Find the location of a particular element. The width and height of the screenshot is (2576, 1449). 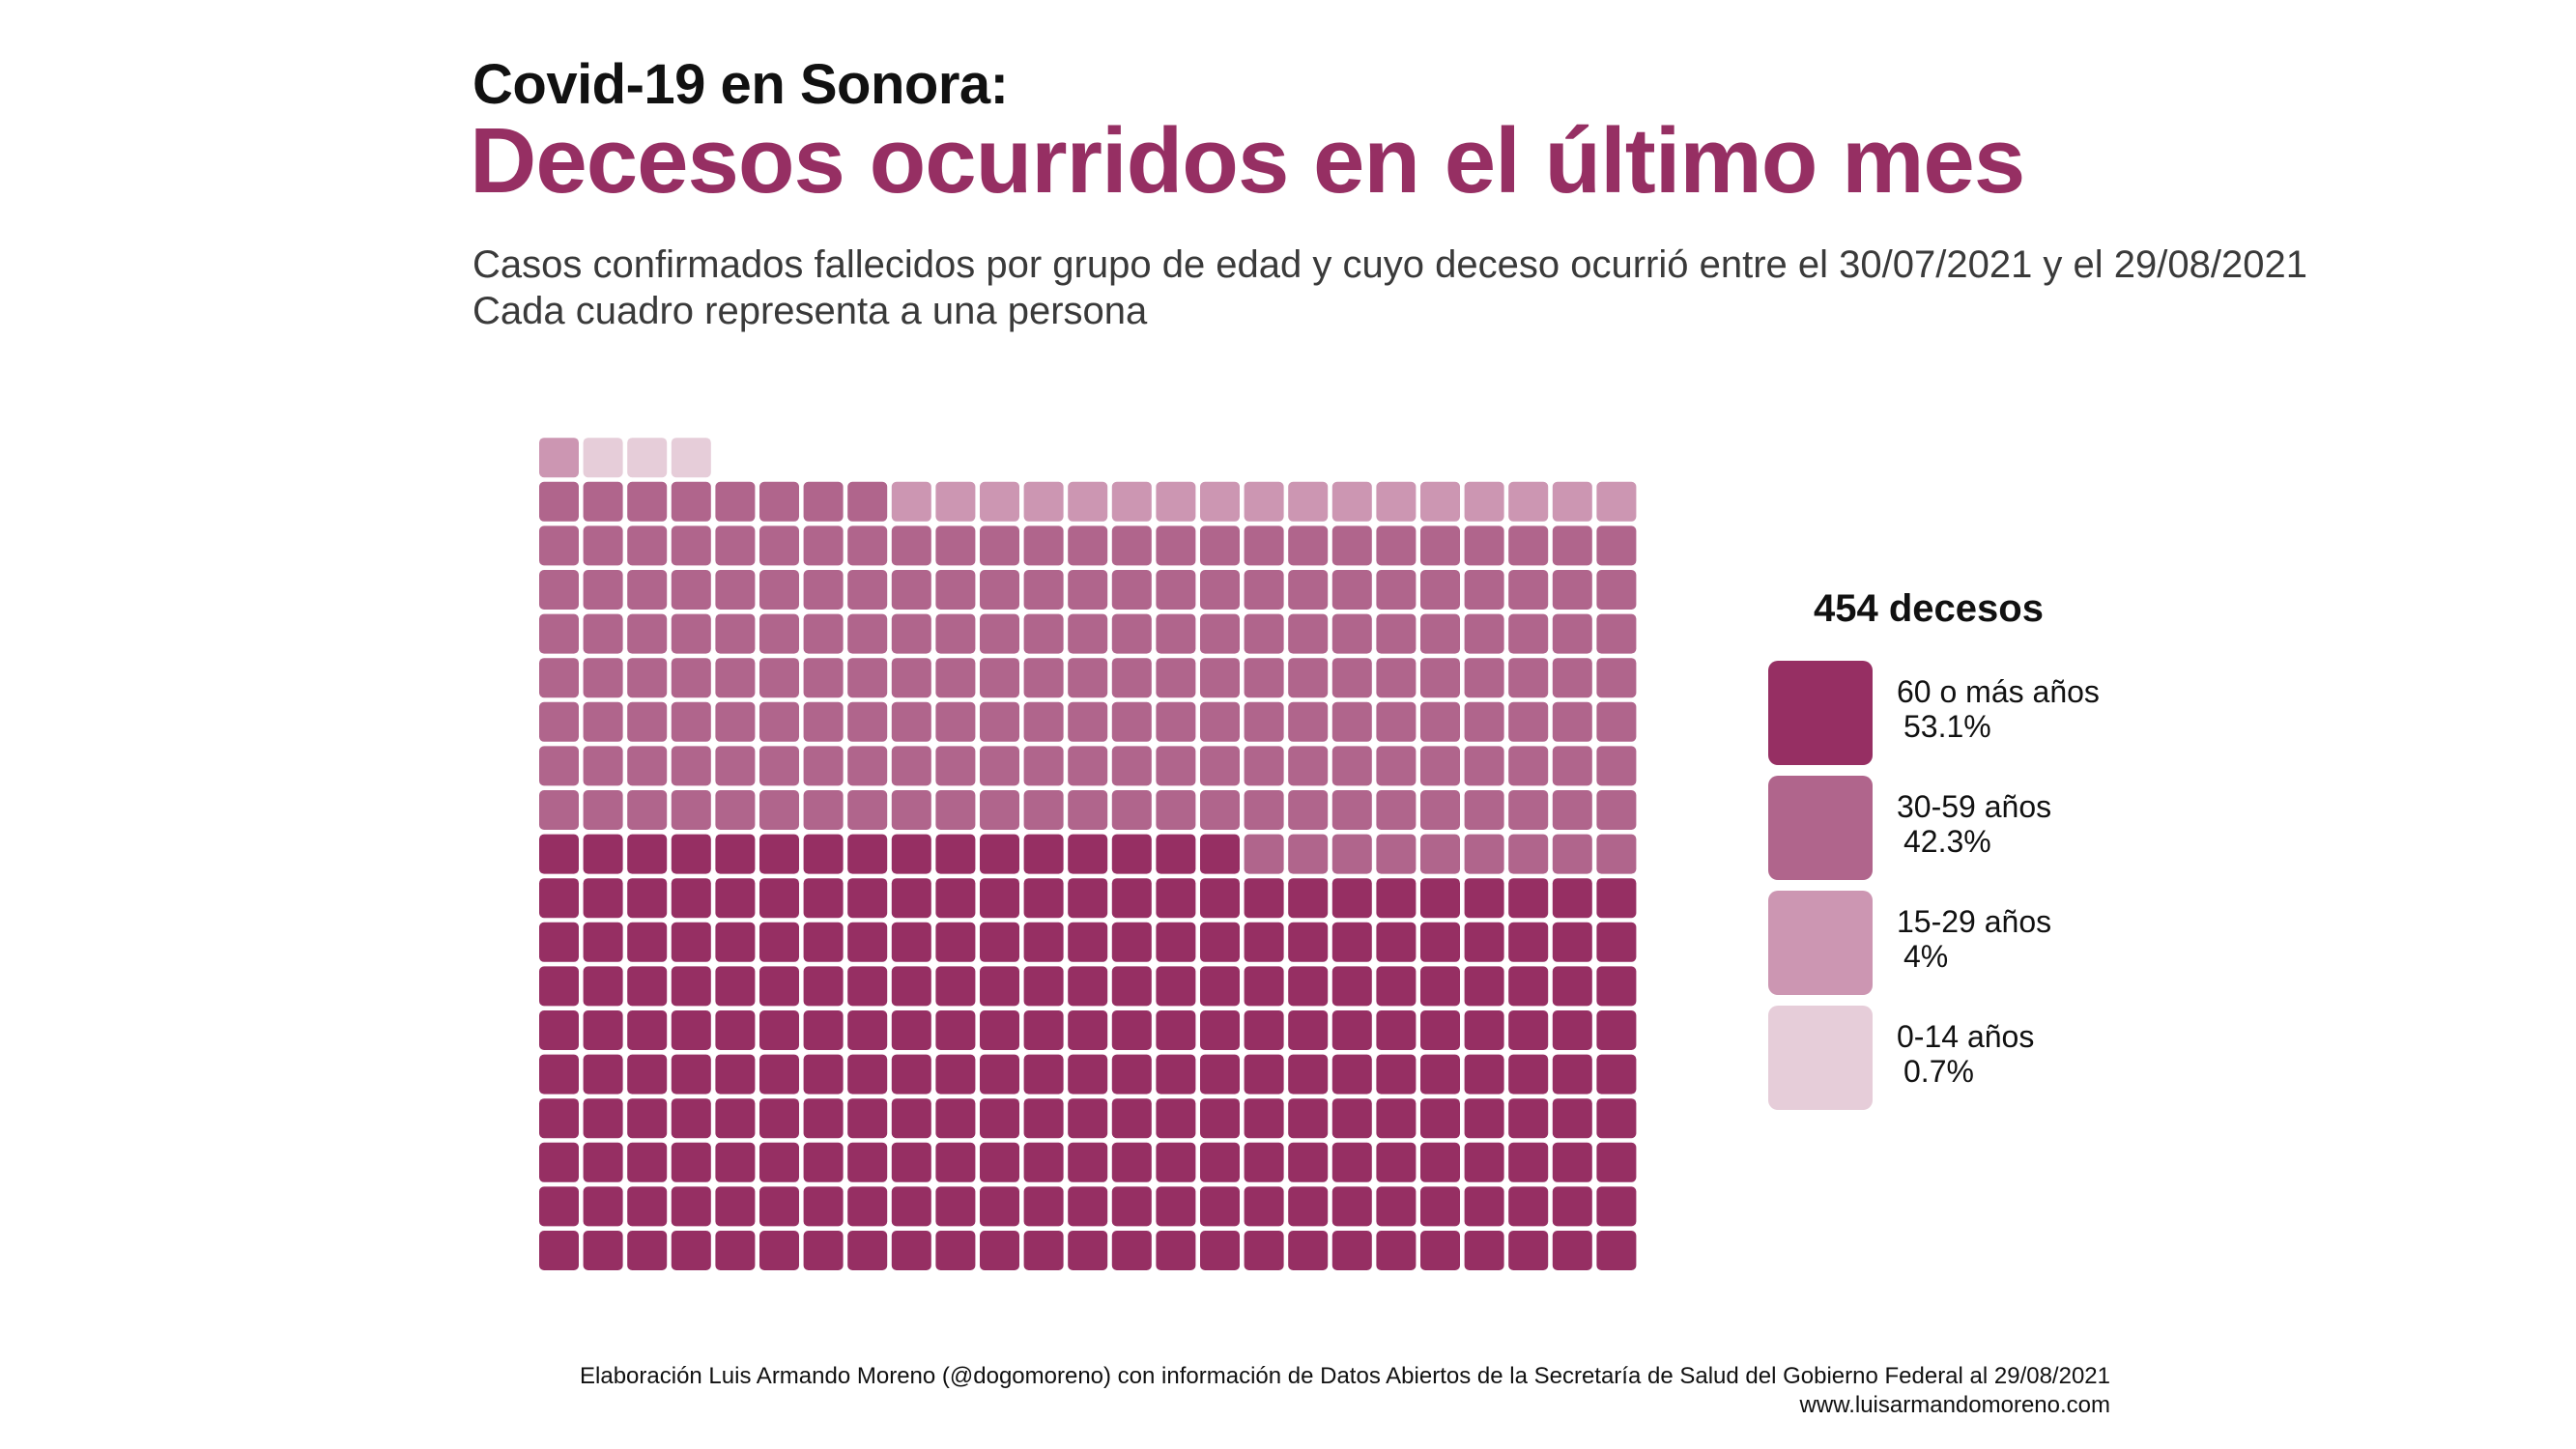

legend-label: 15-29 años is located at coordinates (1975, 921).